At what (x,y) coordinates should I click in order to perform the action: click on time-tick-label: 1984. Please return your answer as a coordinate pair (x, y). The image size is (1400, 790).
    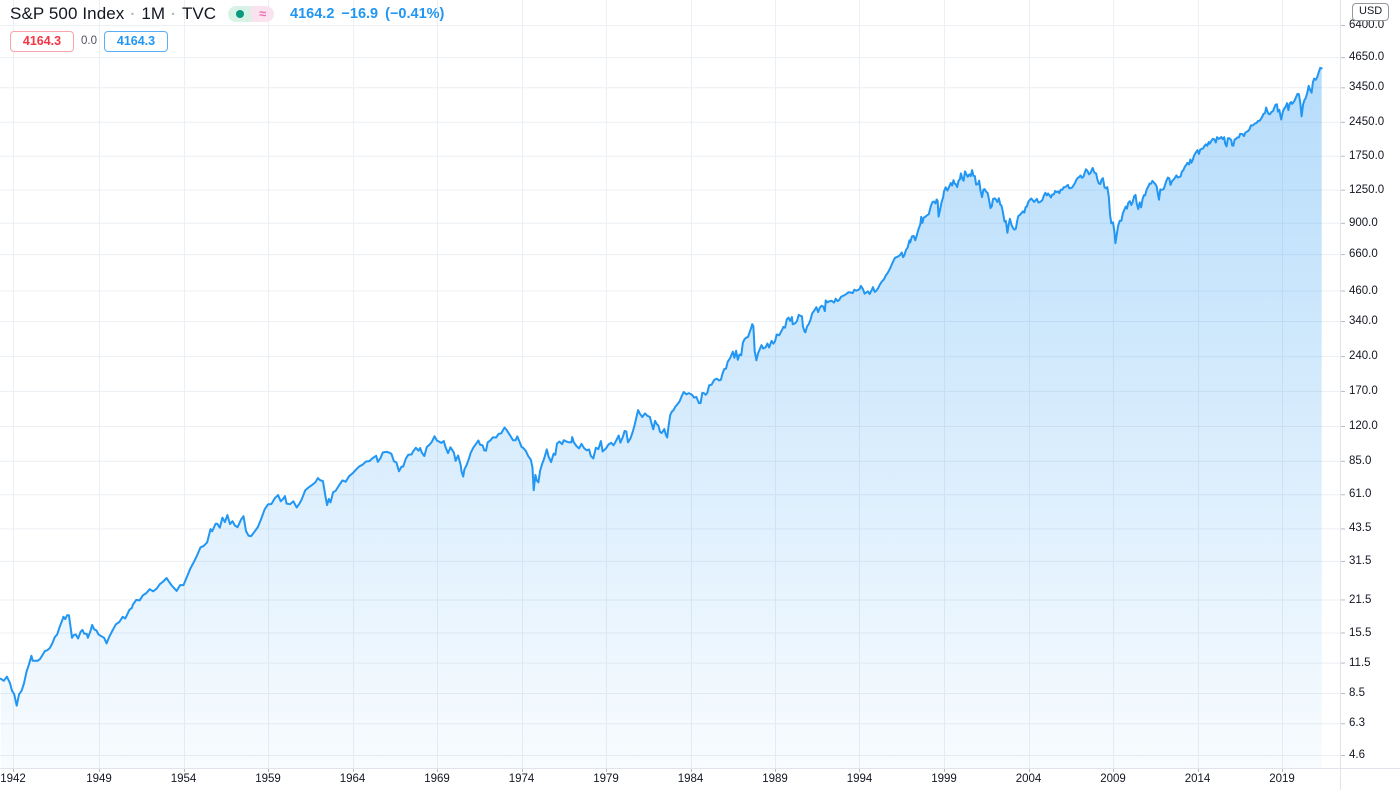
    Looking at the image, I should click on (690, 779).